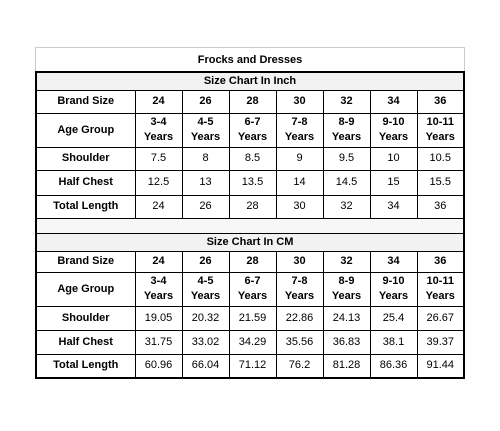  What do you see at coordinates (393, 182) in the screenshot?
I see `cell: 15` at bounding box center [393, 182].